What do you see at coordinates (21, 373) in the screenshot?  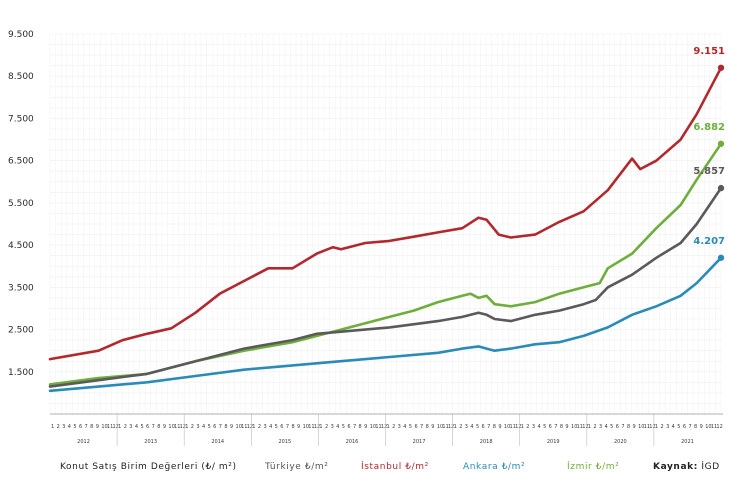 I see `y-tick-label: 1.500` at bounding box center [21, 373].